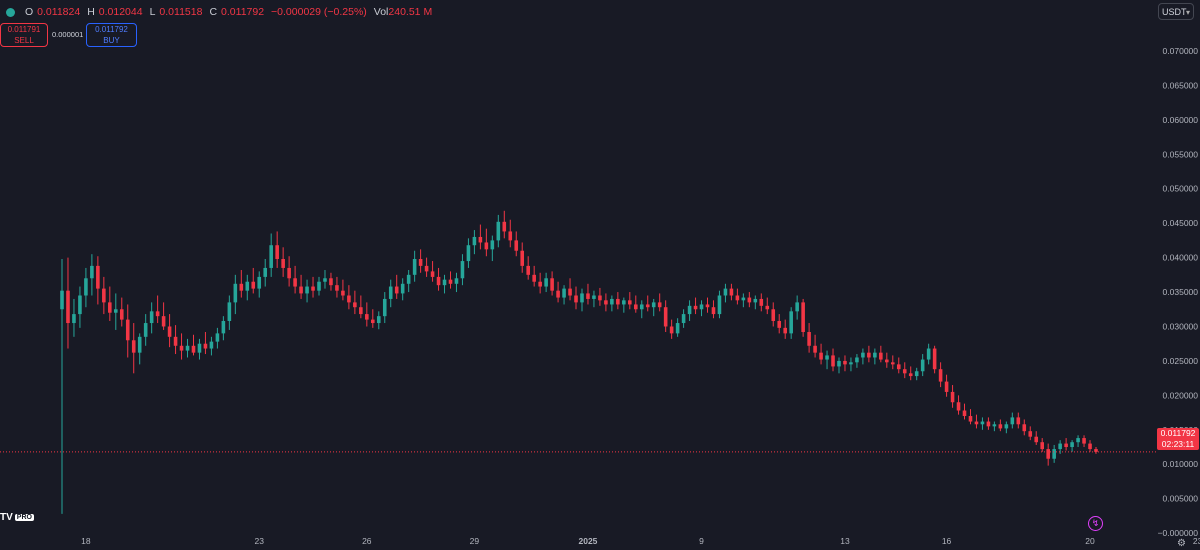 The image size is (1200, 550). What do you see at coordinates (24, 29) in the screenshot?
I see `sell-price: 0.011791` at bounding box center [24, 29].